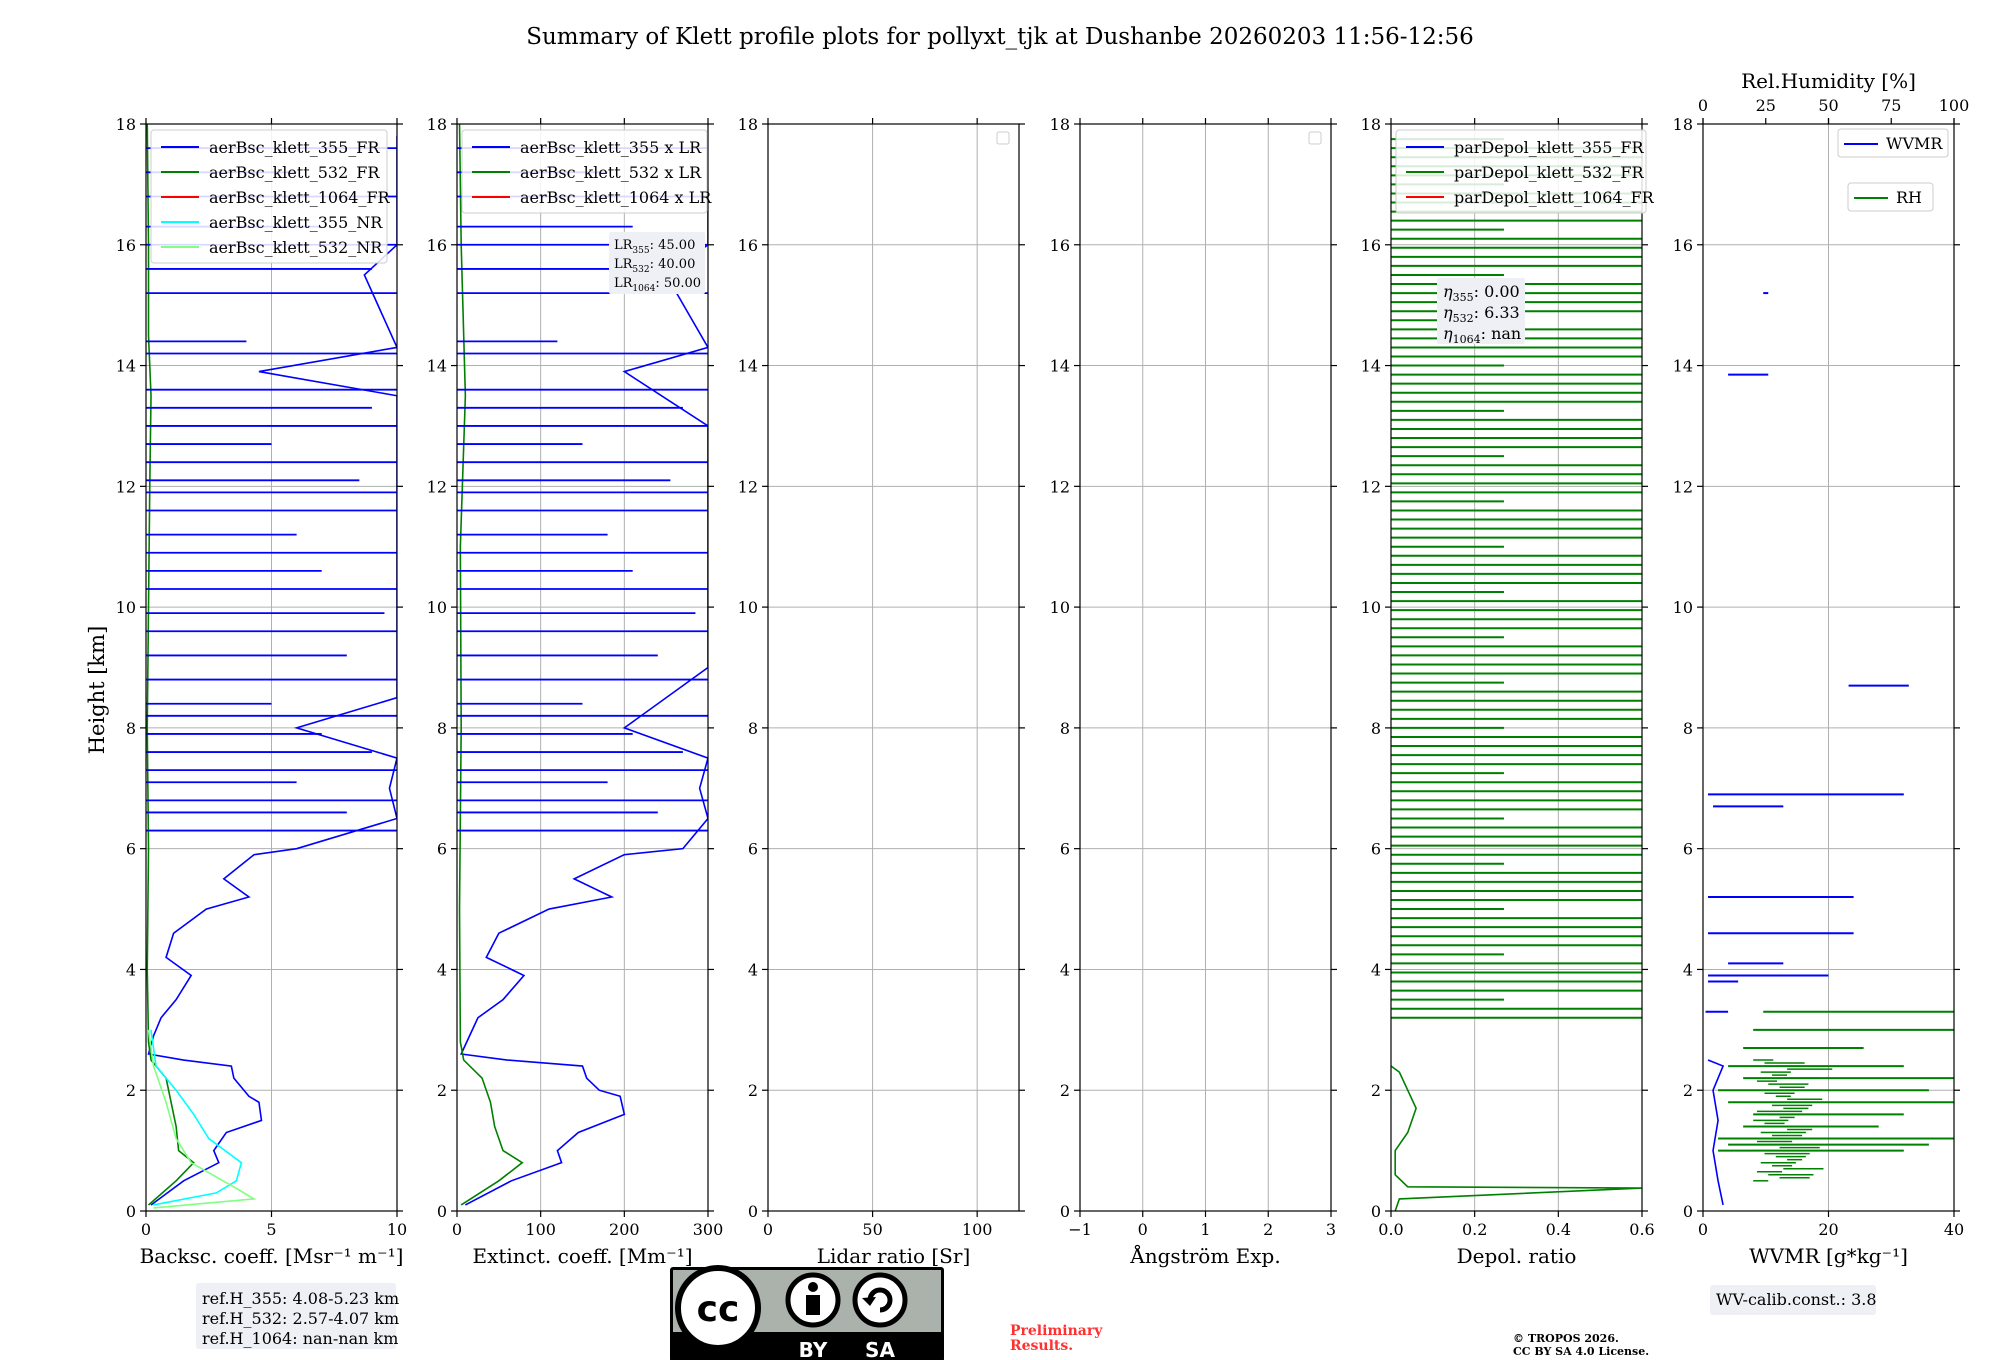  Describe the element at coordinates (1766, 105) in the screenshot. I see `top-axis-tick-label: 25` at that location.